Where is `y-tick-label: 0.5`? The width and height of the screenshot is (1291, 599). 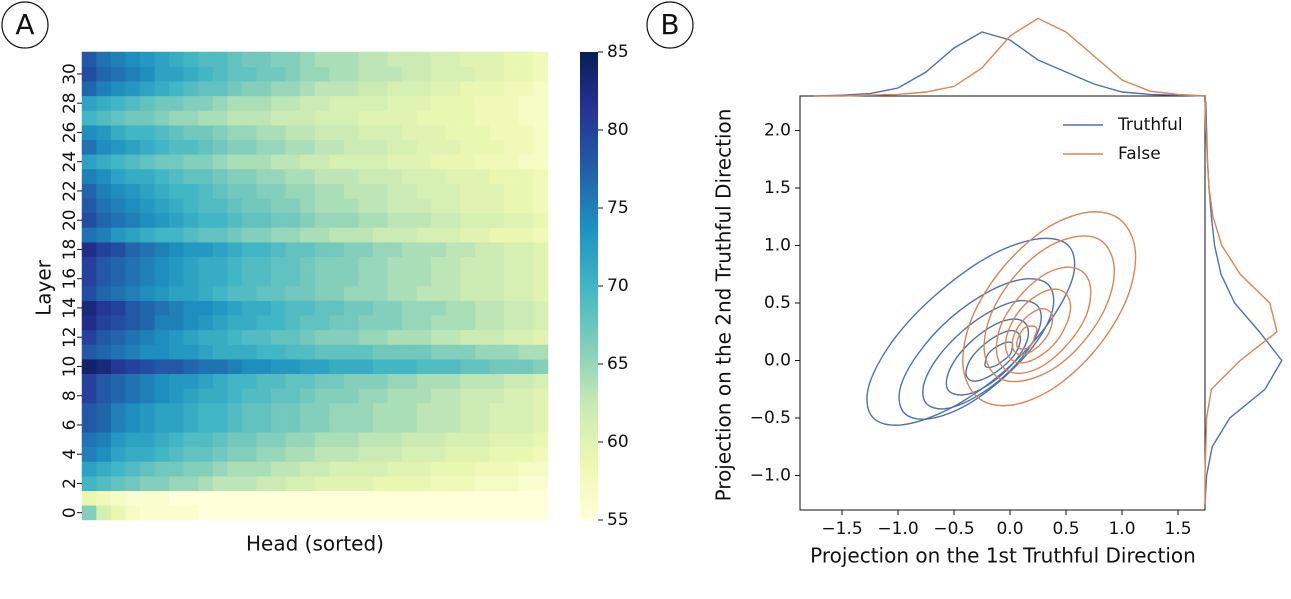
y-tick-label: 0.5 is located at coordinates (777, 303).